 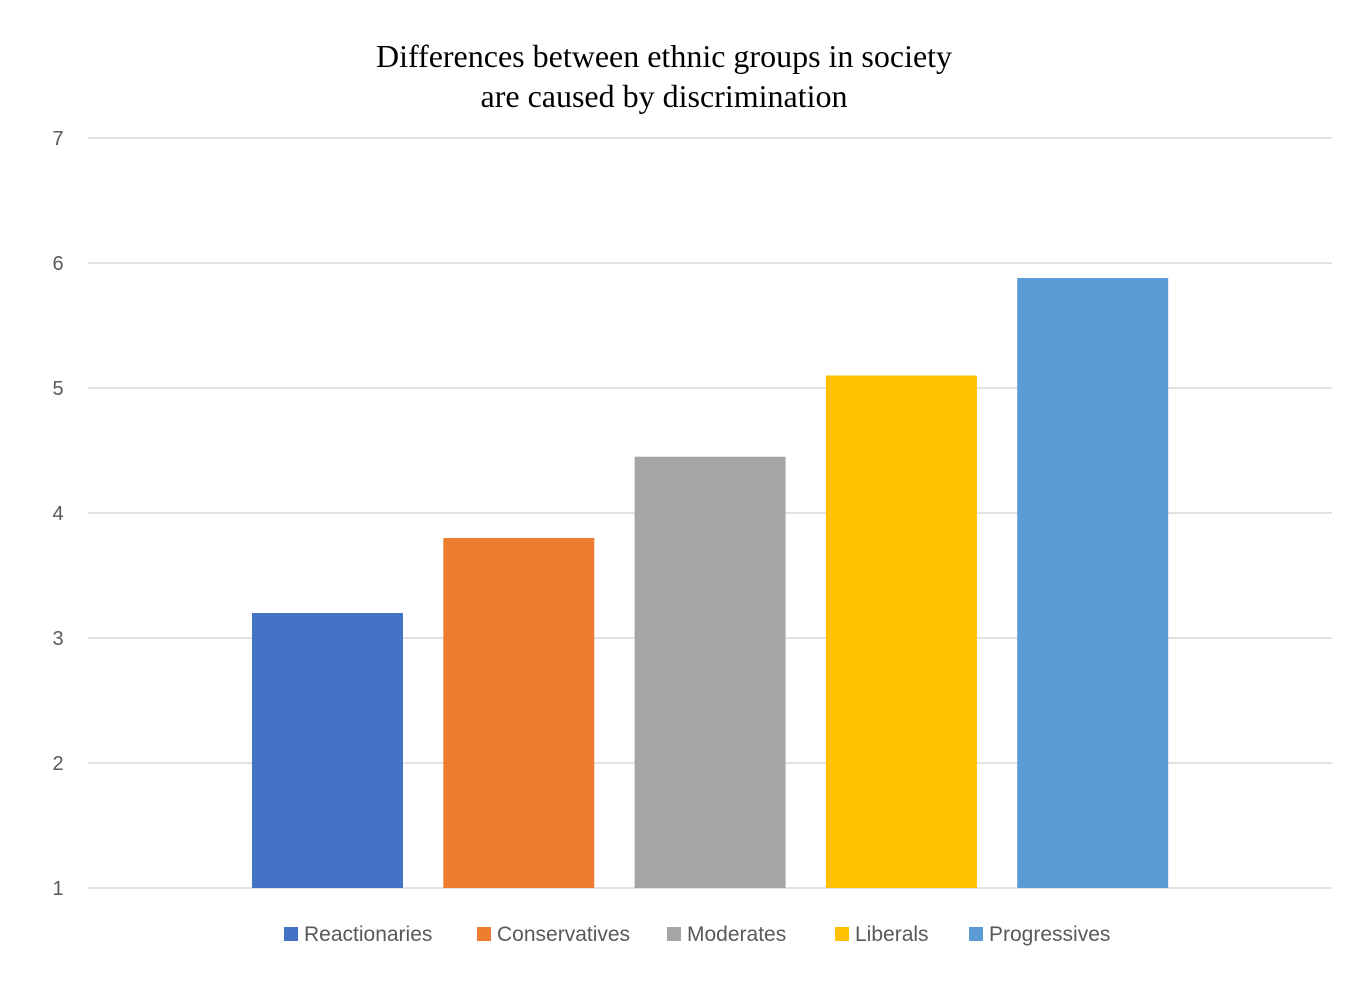 I want to click on y-tick-label: 1, so click(x=57, y=889).